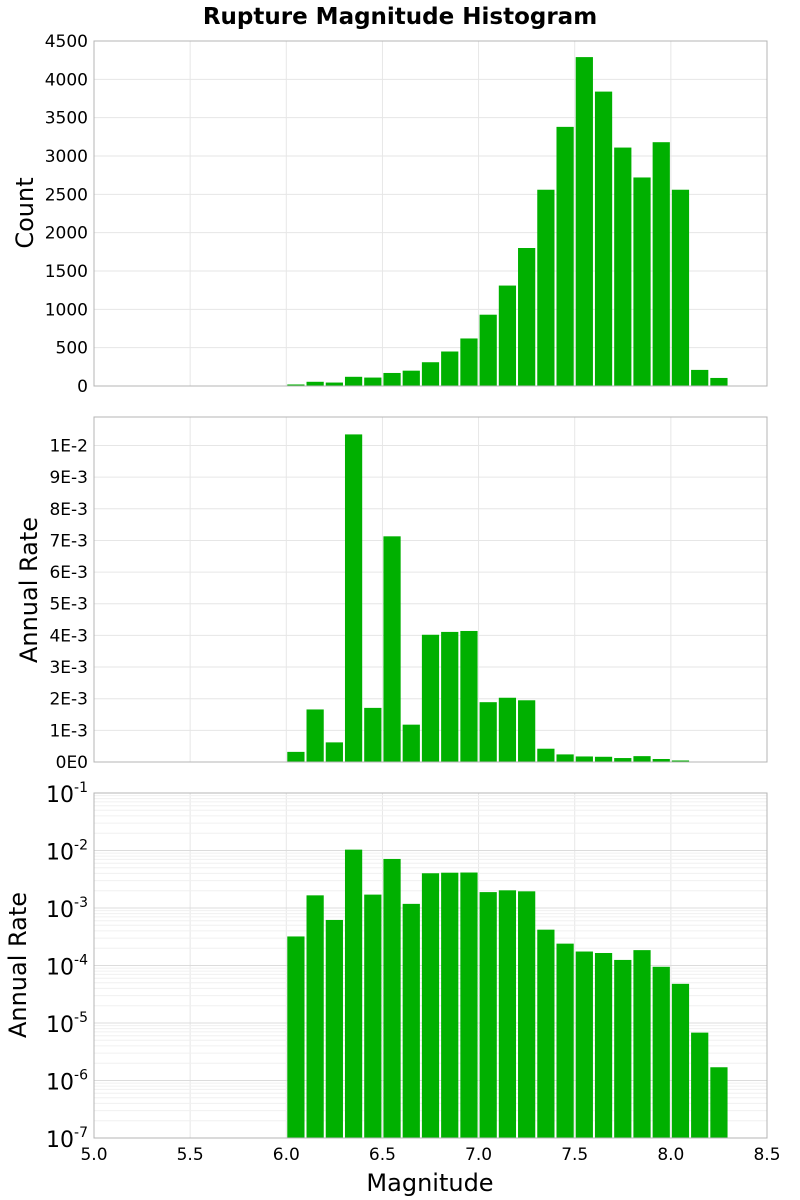 Image resolution: width=800 pixels, height=1200 pixels. What do you see at coordinates (68, 668) in the screenshot?
I see `y-tick-label: 3E-3` at bounding box center [68, 668].